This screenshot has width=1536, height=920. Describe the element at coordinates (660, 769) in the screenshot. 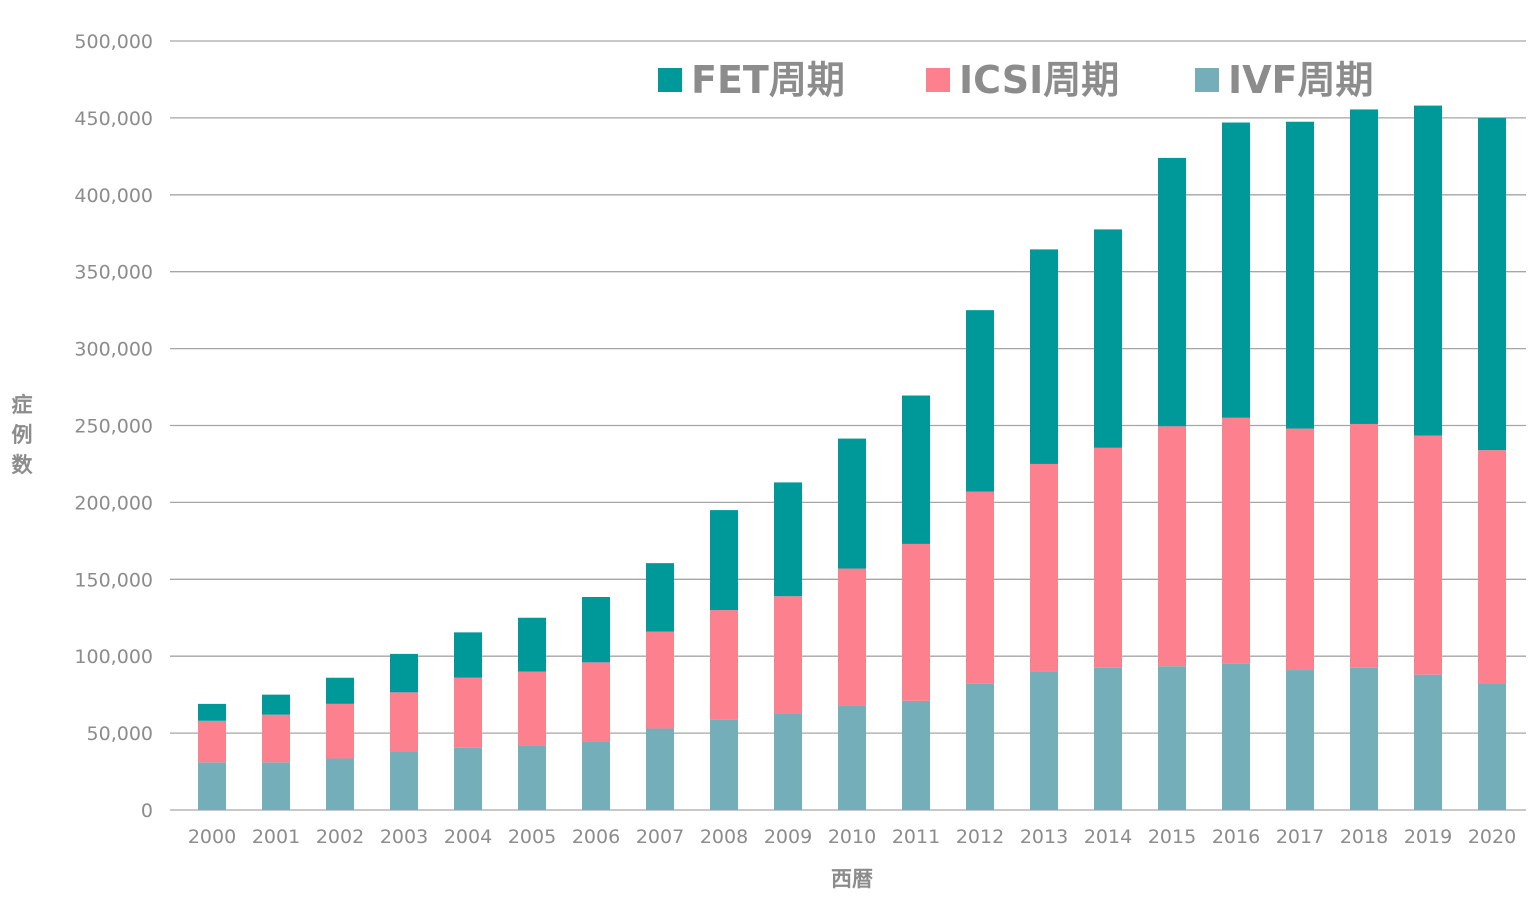

I see `bar-IVF周期-2007` at that location.